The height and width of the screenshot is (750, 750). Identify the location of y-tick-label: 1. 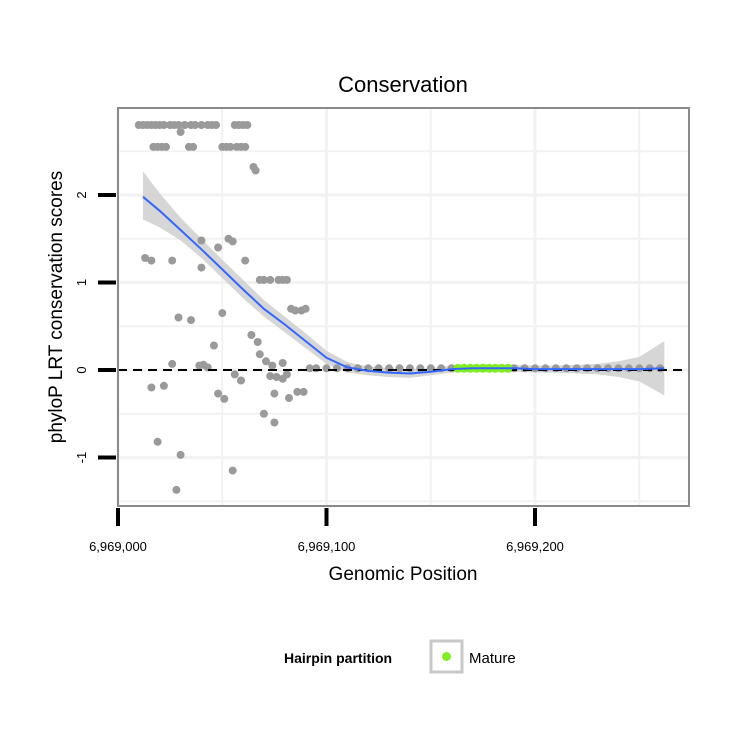
(81, 282).